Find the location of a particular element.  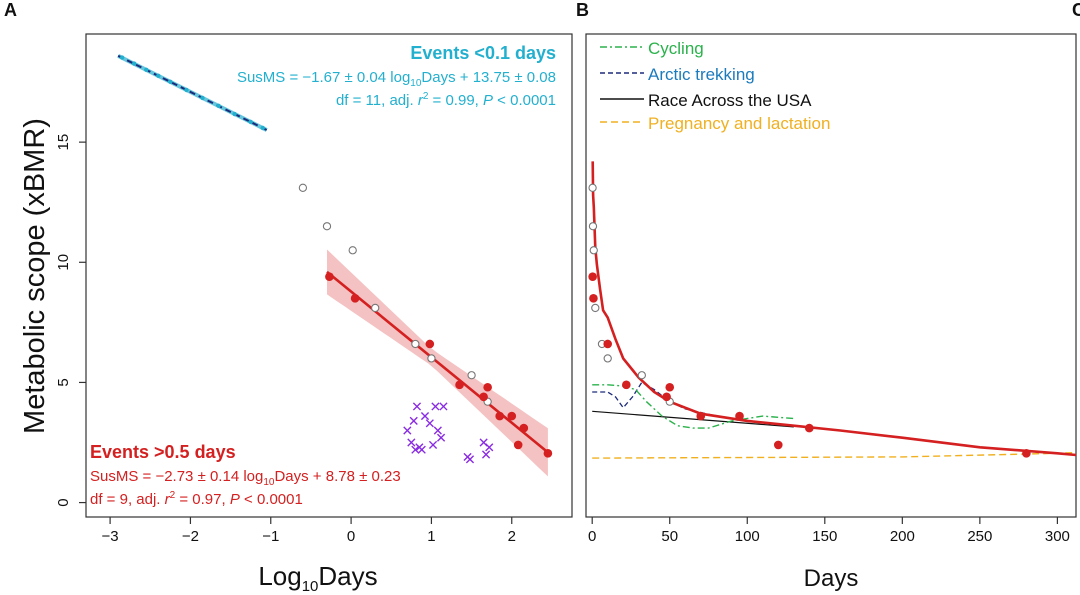

short-events-title: Events <0.1 days is located at coordinates (483, 53).